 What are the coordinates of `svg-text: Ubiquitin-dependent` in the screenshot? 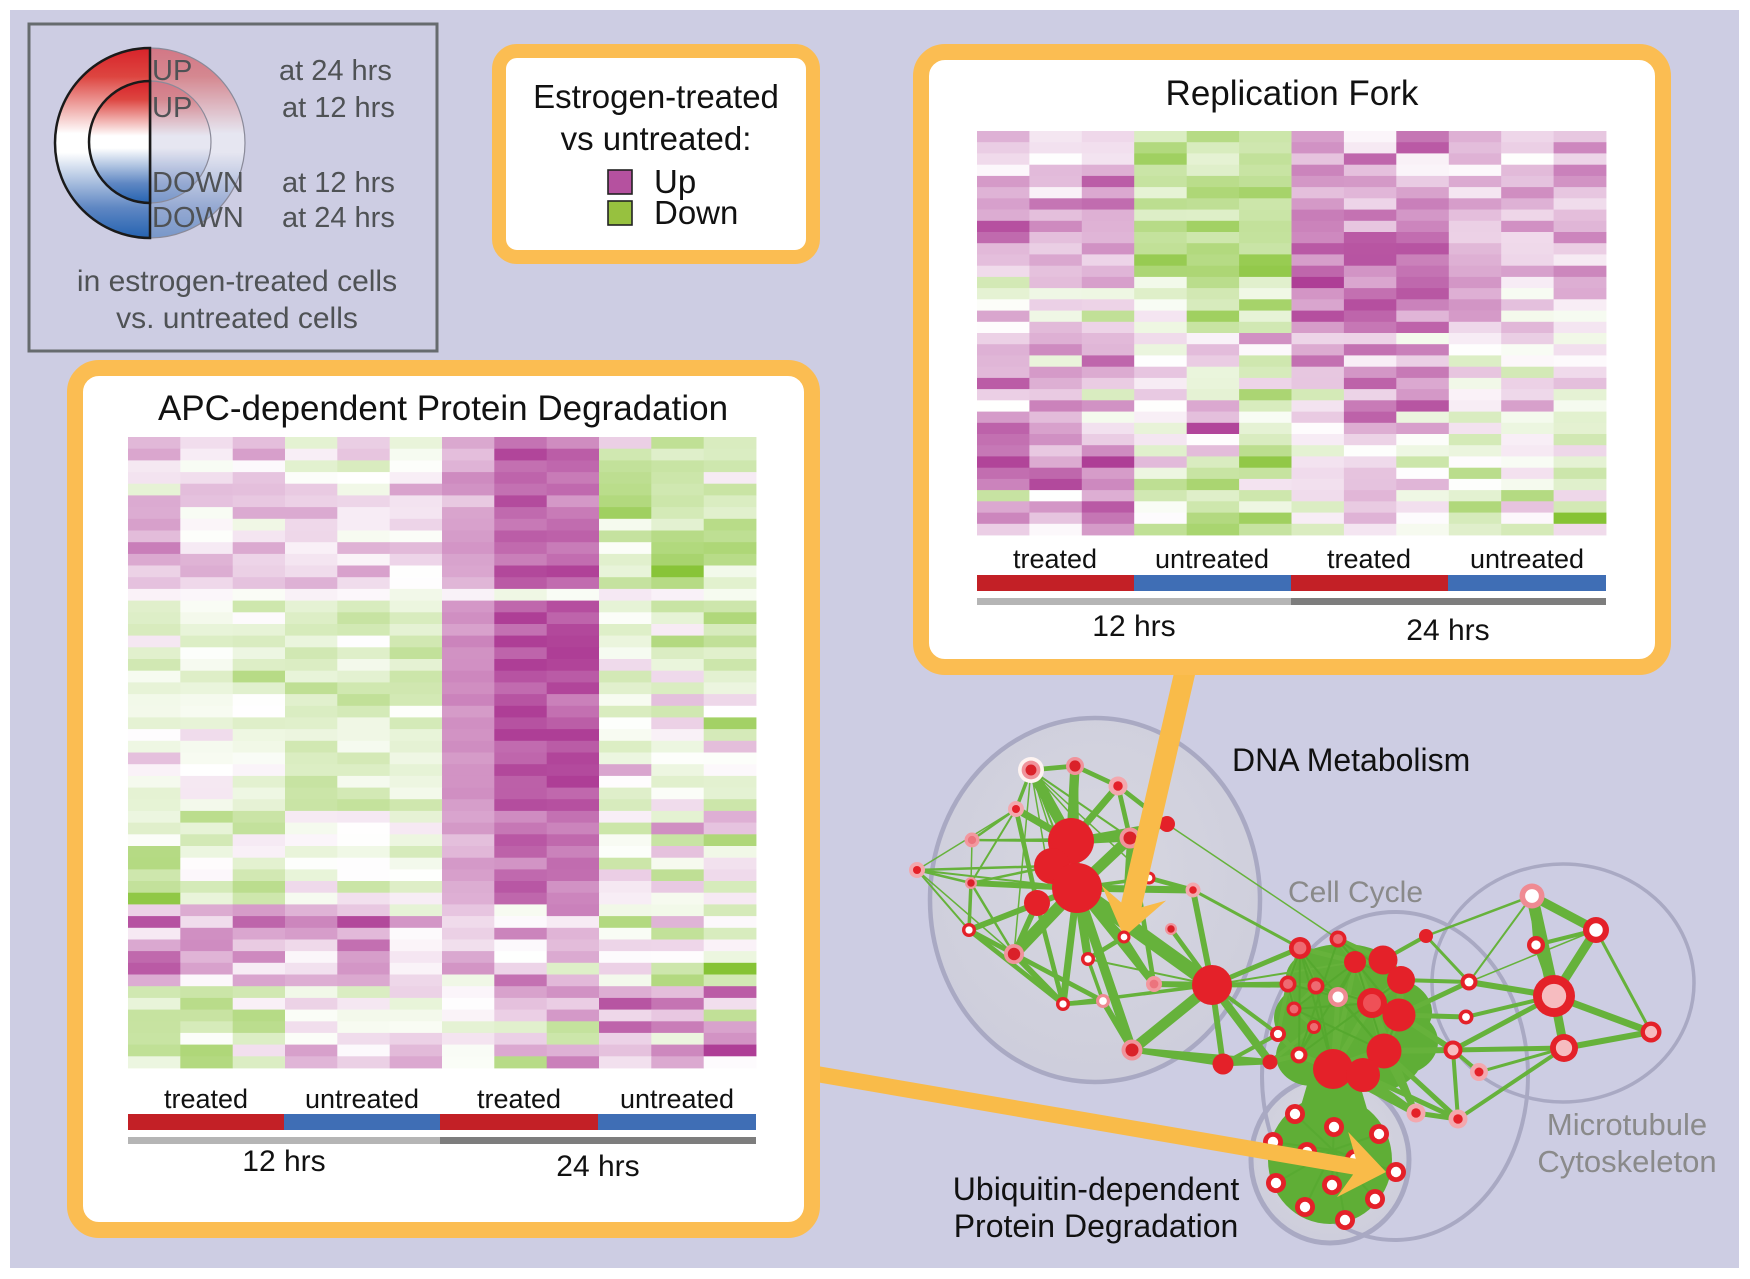 It's located at (1096, 1189).